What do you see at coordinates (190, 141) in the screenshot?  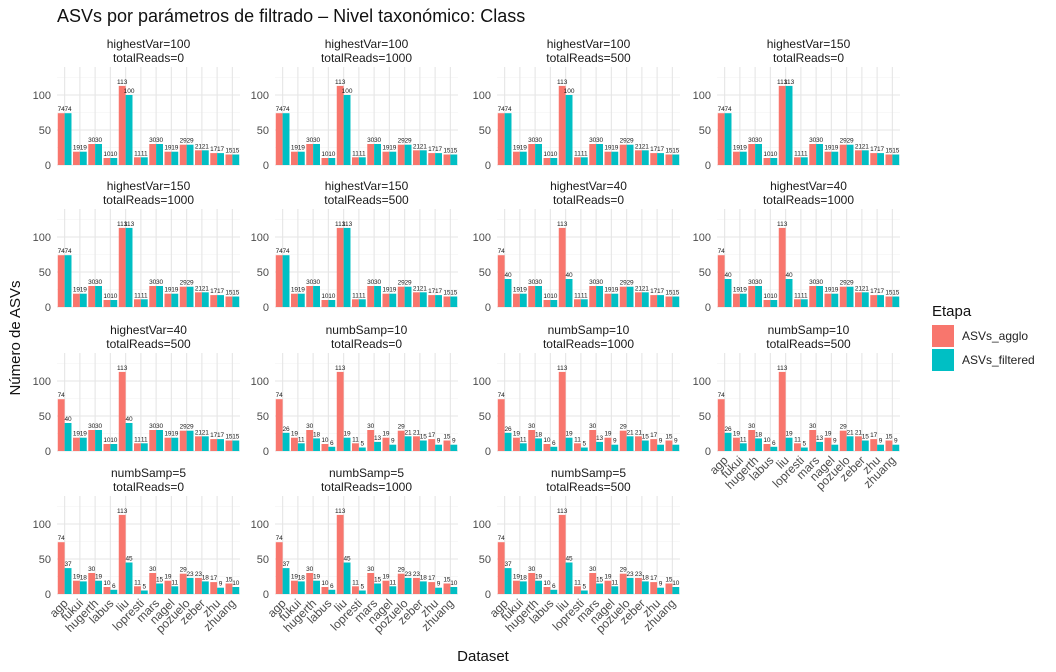 I see `data-label: 29` at bounding box center [190, 141].